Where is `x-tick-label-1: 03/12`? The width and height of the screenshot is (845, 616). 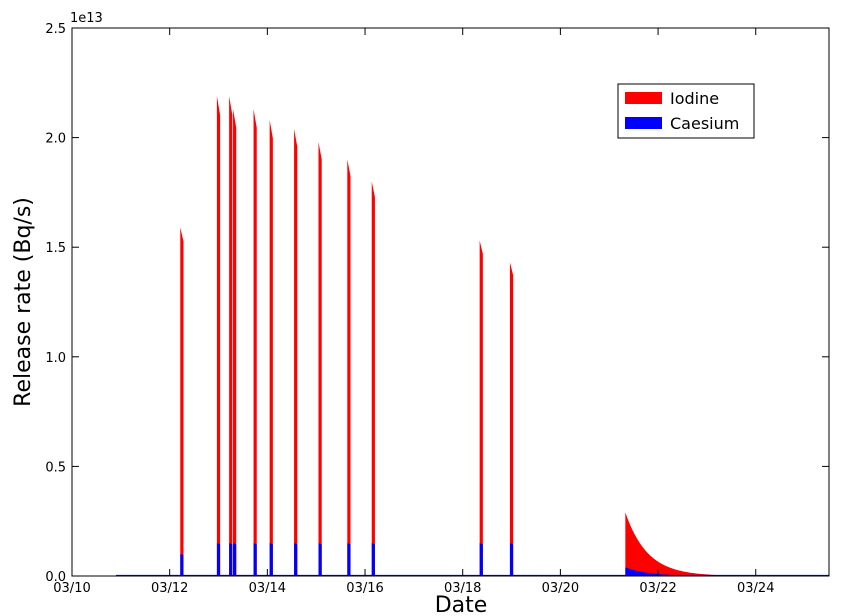
x-tick-label-1: 03/12 is located at coordinates (169, 588).